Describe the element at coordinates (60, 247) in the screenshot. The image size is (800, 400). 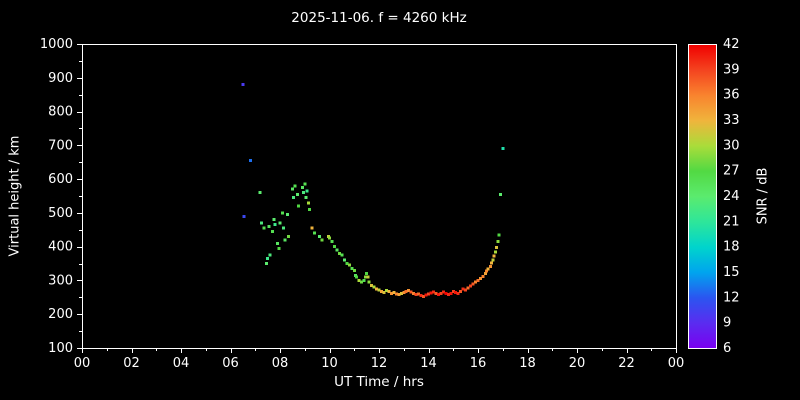
I see `y-tick-label: 400` at that location.